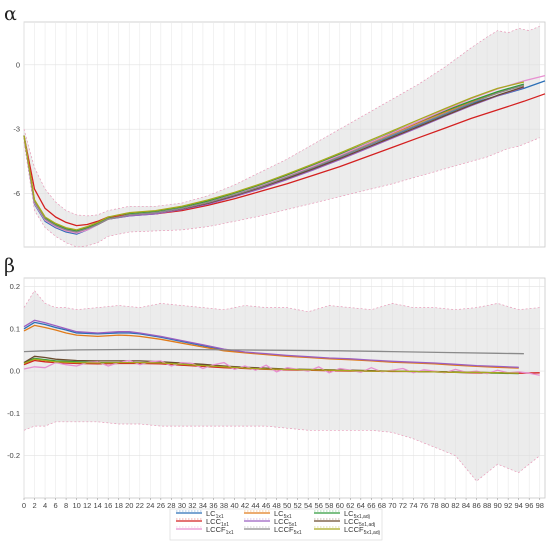 The width and height of the screenshot is (550, 543). I want to click on x-tick-label: 82, so click(455, 505).